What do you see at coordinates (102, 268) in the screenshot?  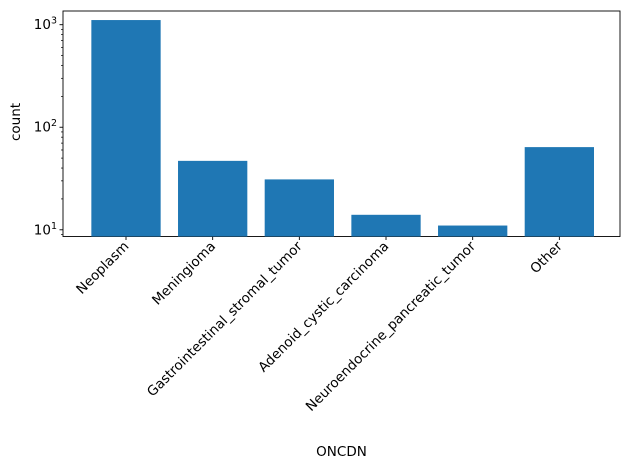 I see `x-tick-label: Neoplasm` at bounding box center [102, 268].